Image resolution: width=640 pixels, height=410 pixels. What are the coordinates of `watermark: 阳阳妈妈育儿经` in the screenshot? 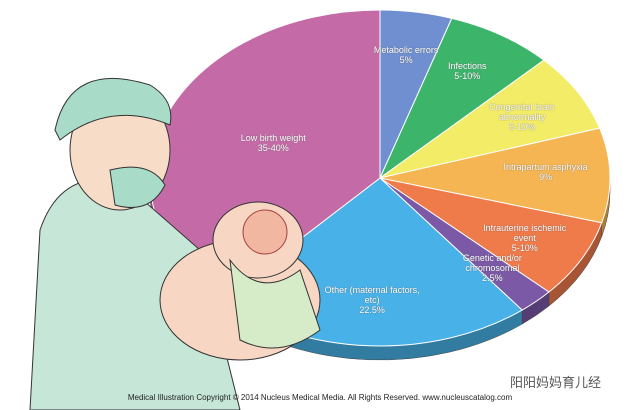 It's located at (556, 382).